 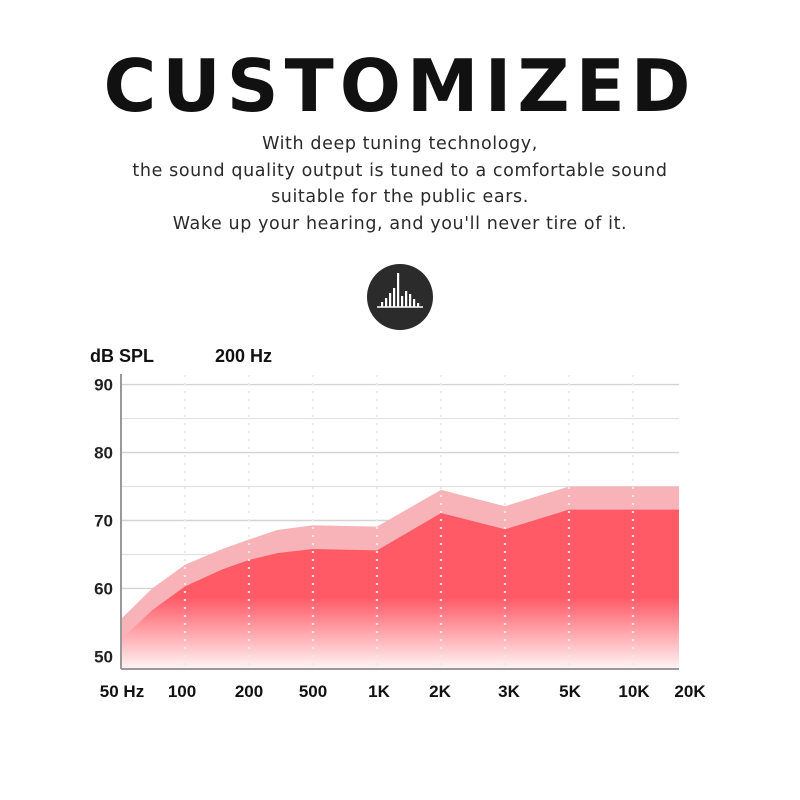 I want to click on y-tick-label: 50, so click(x=103, y=656).